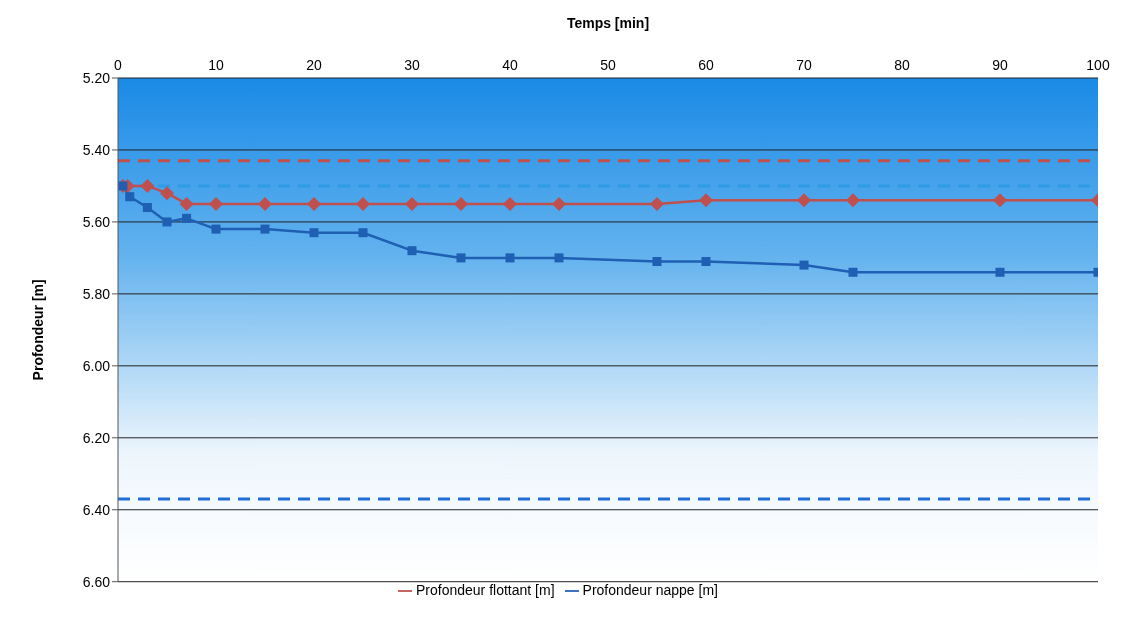 This screenshot has height=619, width=1147. What do you see at coordinates (608, 22) in the screenshot?
I see `x-axis-title: Temps [min]` at bounding box center [608, 22].